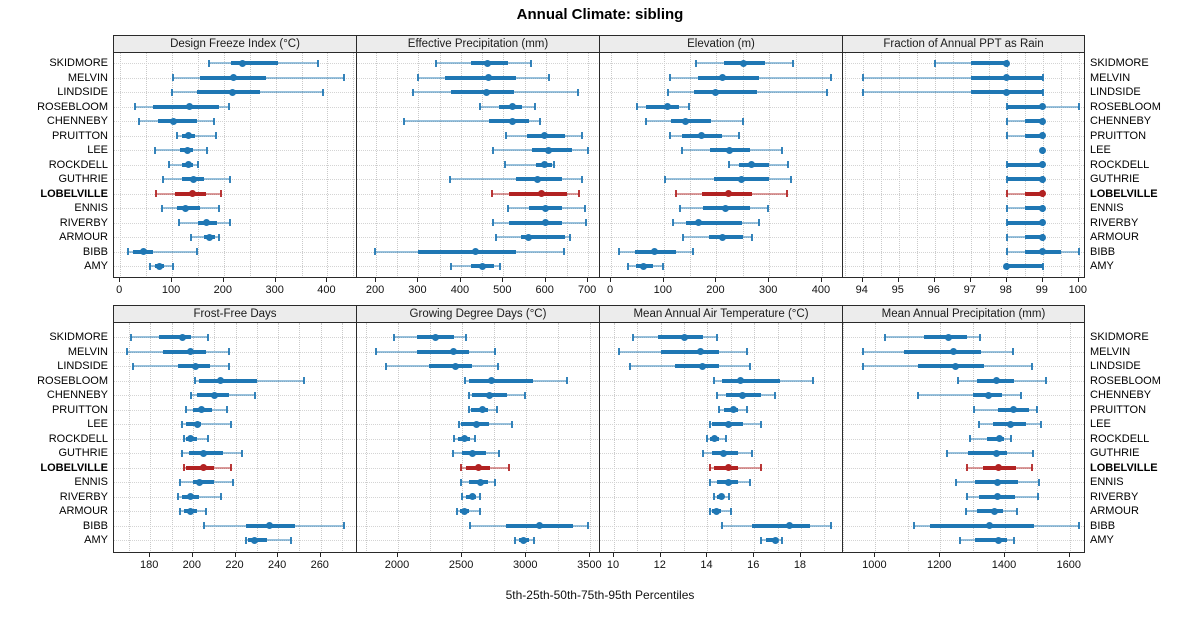 The image size is (1200, 625). Describe the element at coordinates (969, 290) in the screenshot. I see `axis-tick-label: 97` at that location.